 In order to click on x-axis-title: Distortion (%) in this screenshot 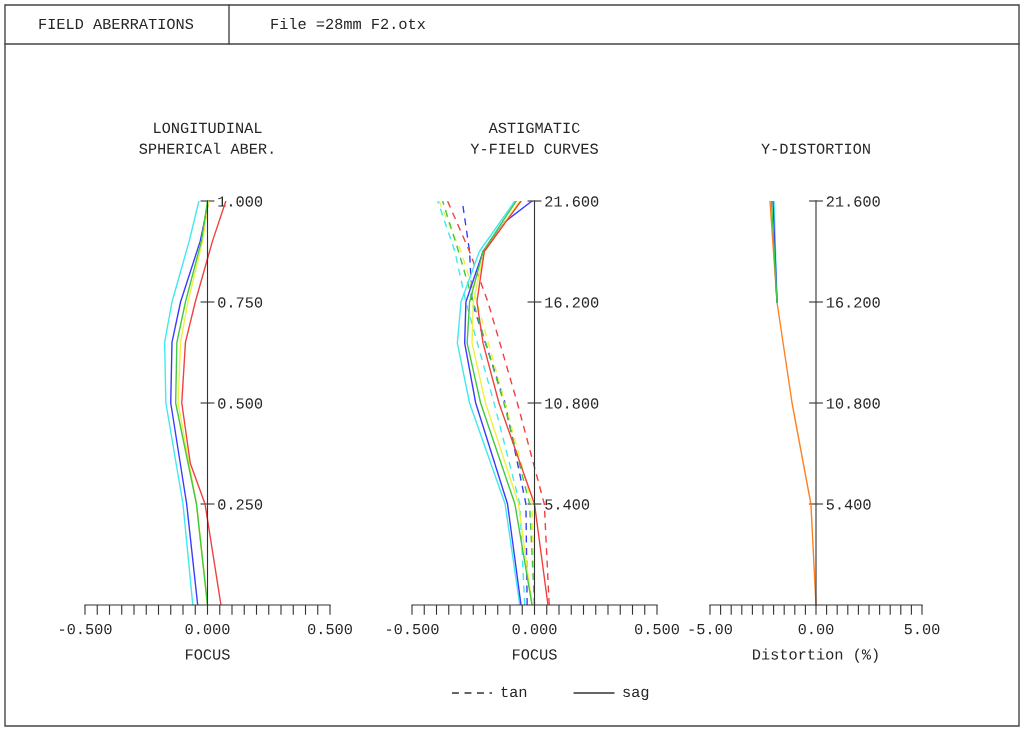, I will do `click(815, 655)`.